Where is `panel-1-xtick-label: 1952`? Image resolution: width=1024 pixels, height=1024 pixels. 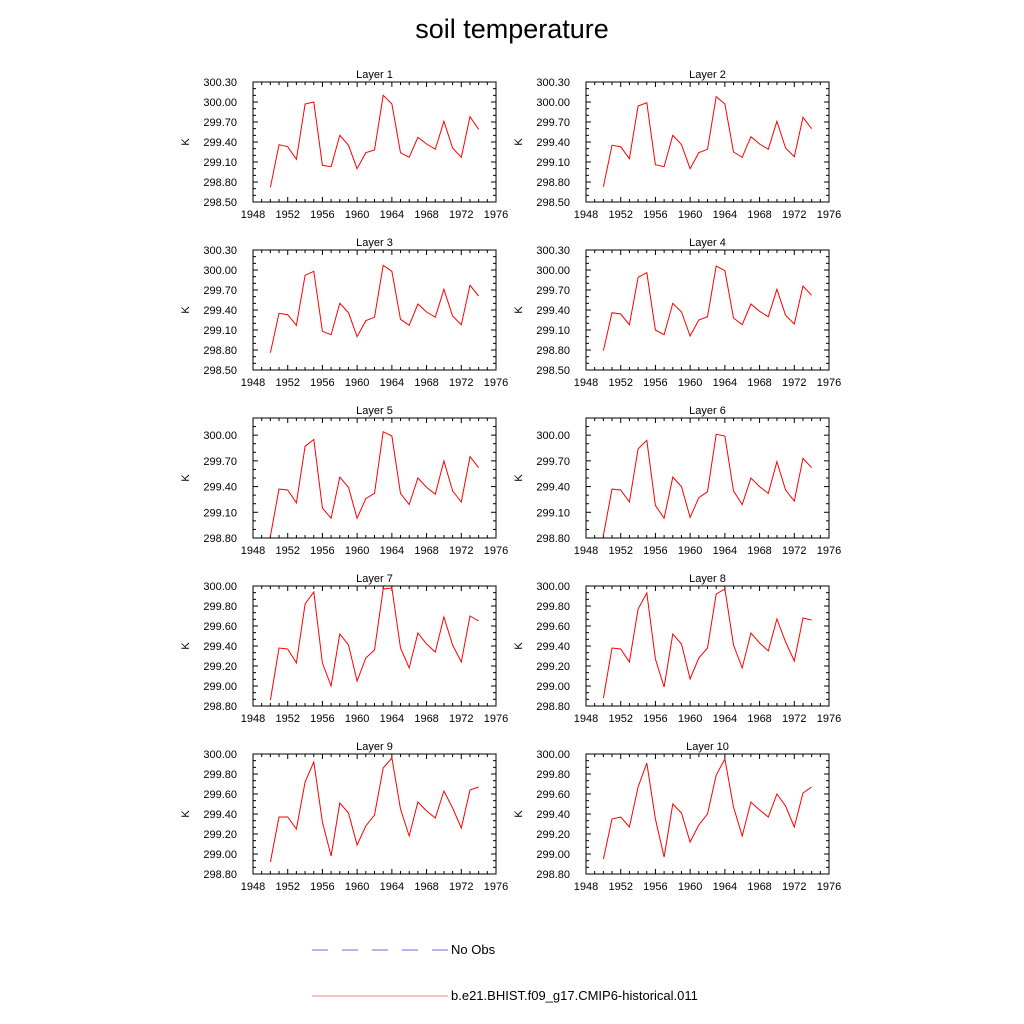 panel-1-xtick-label: 1952 is located at coordinates (287, 215).